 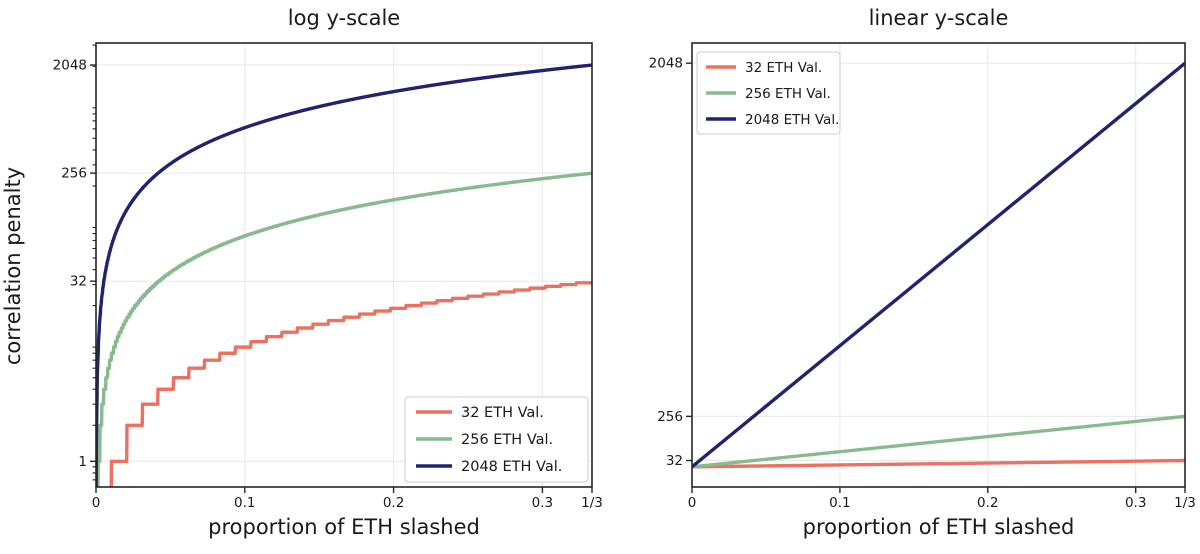 I want to click on series-line-256-eth, so click(x=938, y=441).